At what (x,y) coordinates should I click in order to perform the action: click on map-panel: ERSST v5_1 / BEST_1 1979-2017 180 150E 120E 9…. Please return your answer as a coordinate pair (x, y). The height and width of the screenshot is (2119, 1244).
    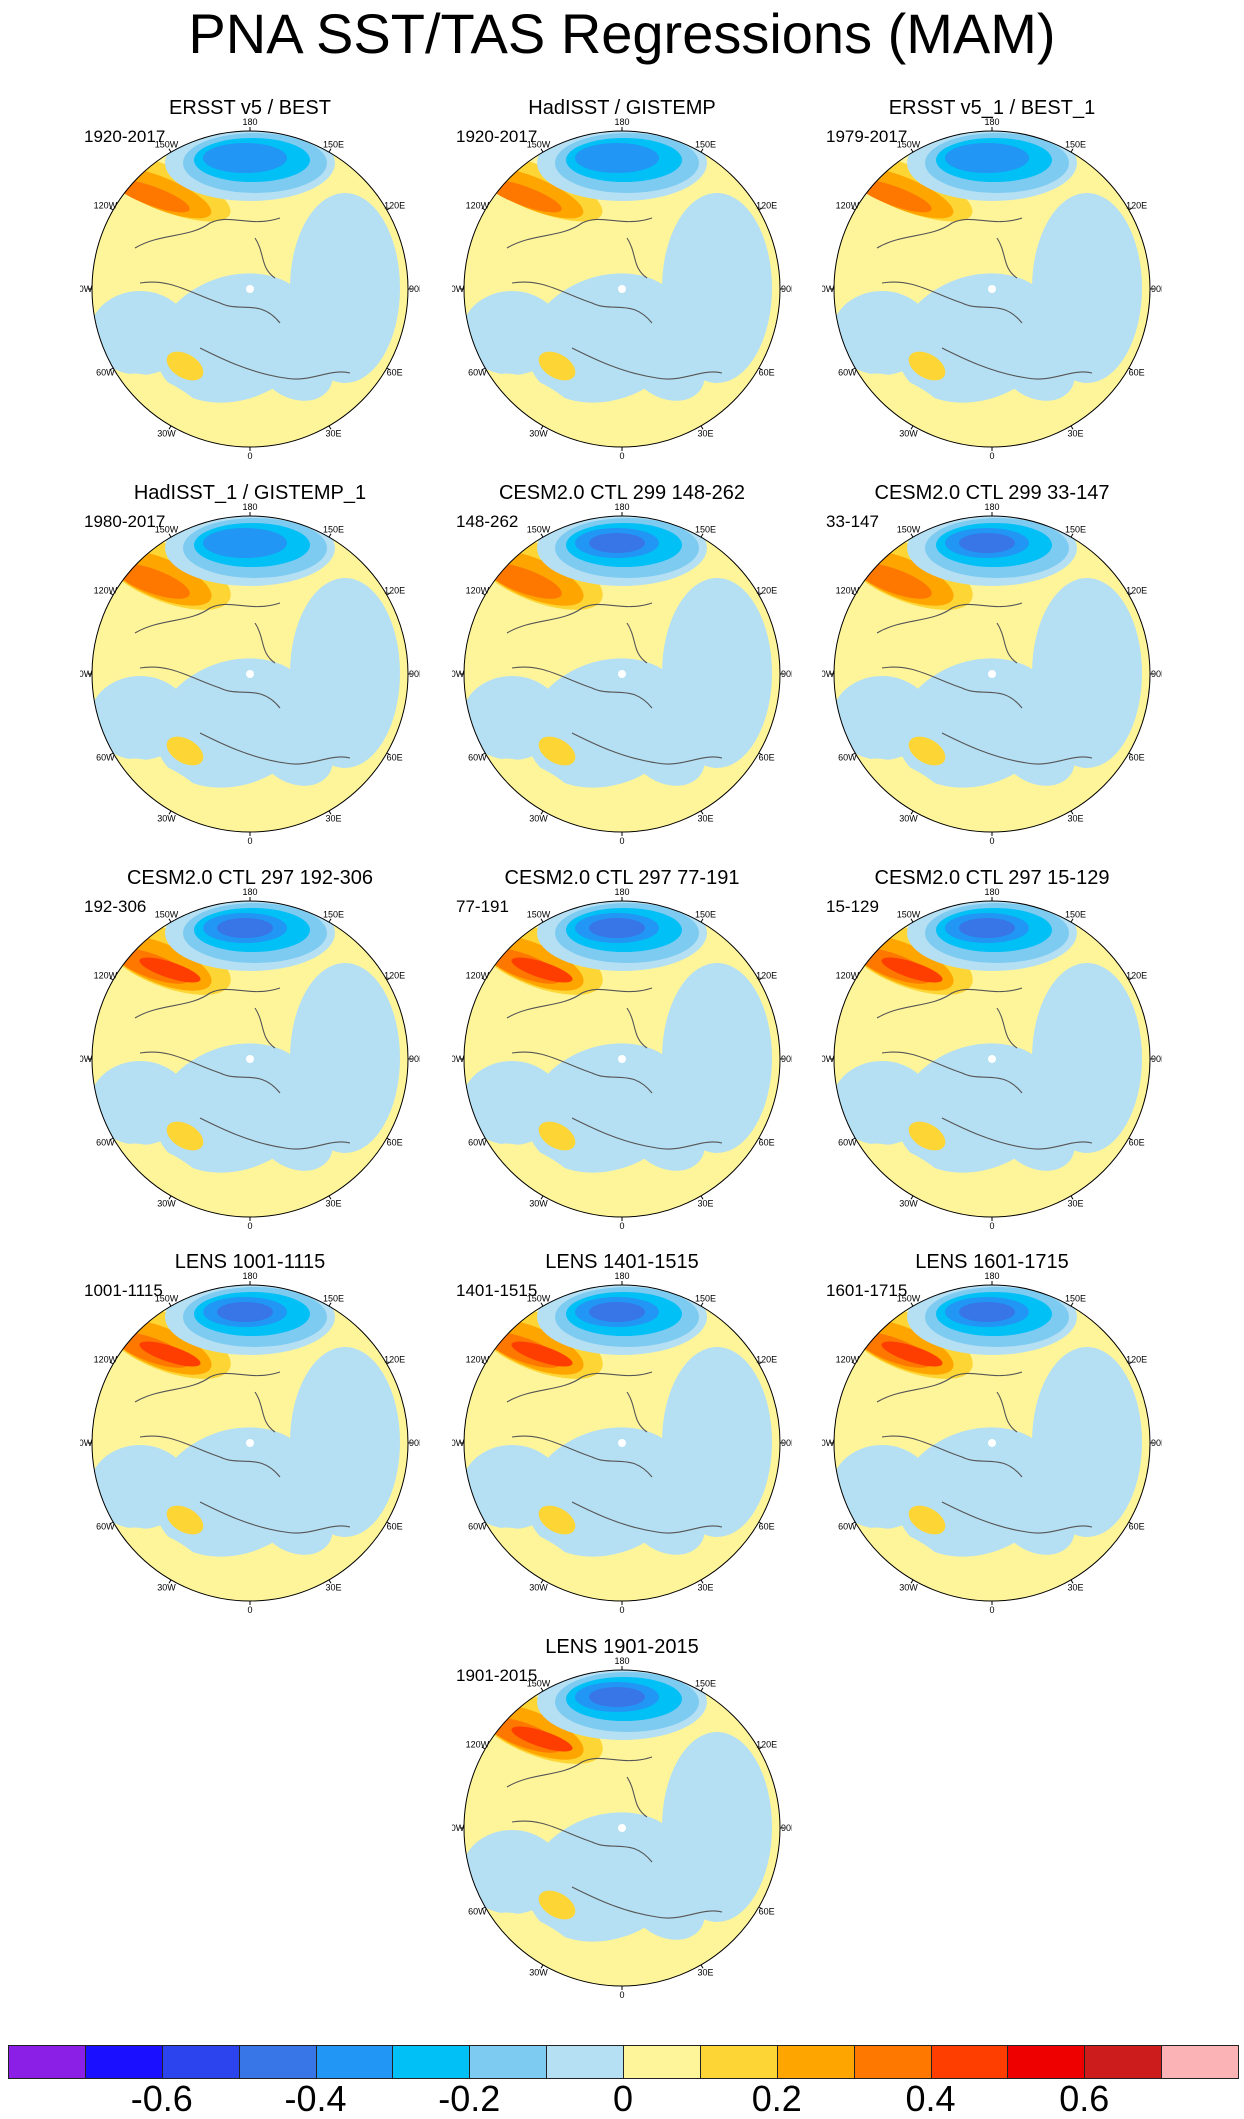
    Looking at the image, I should click on (992, 281).